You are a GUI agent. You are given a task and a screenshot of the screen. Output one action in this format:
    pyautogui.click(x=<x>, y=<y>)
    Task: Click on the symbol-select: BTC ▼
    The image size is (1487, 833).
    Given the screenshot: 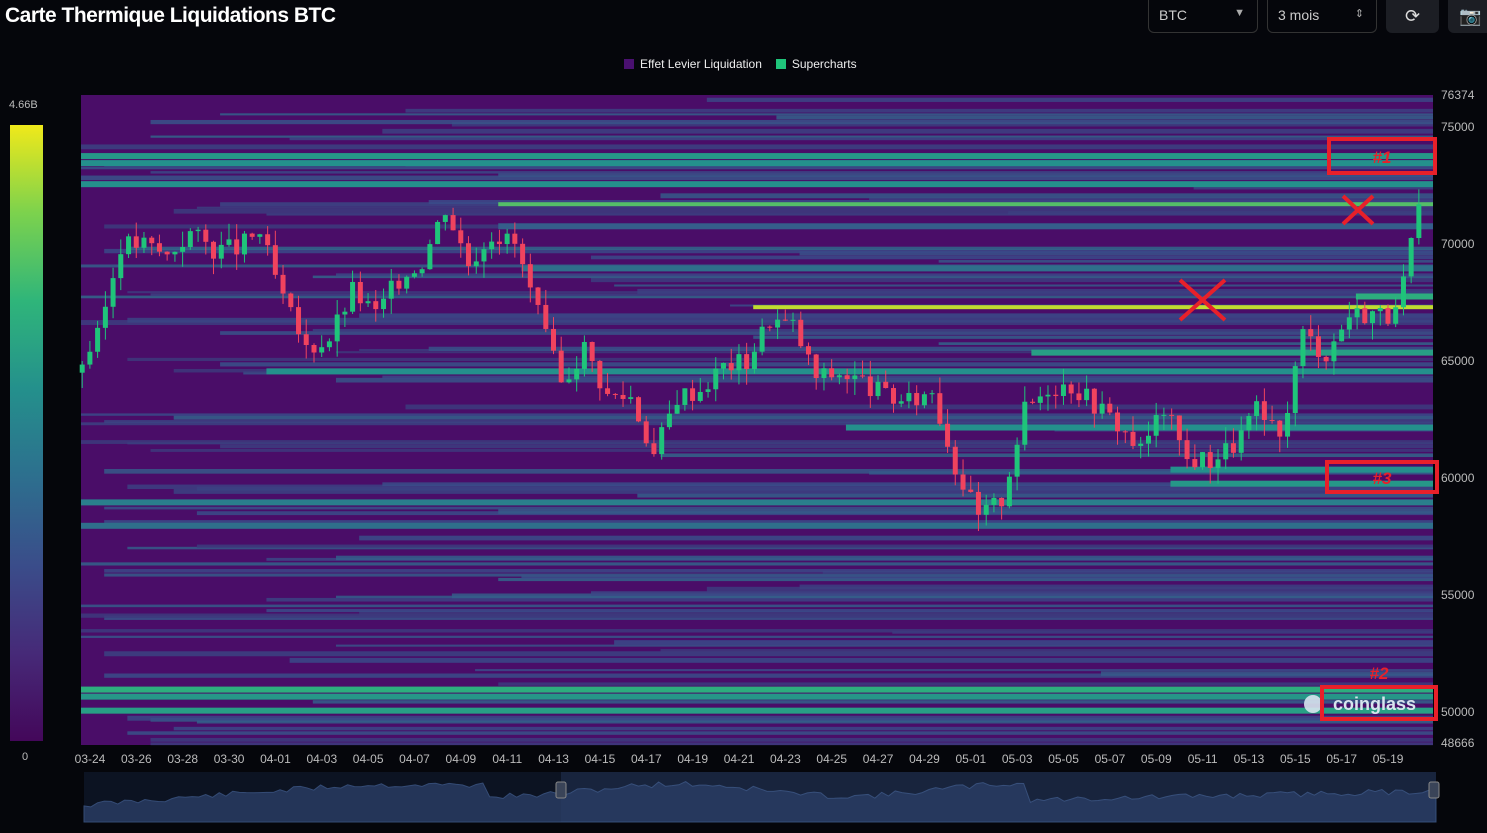 What is the action you would take?
    pyautogui.click(x=1203, y=16)
    